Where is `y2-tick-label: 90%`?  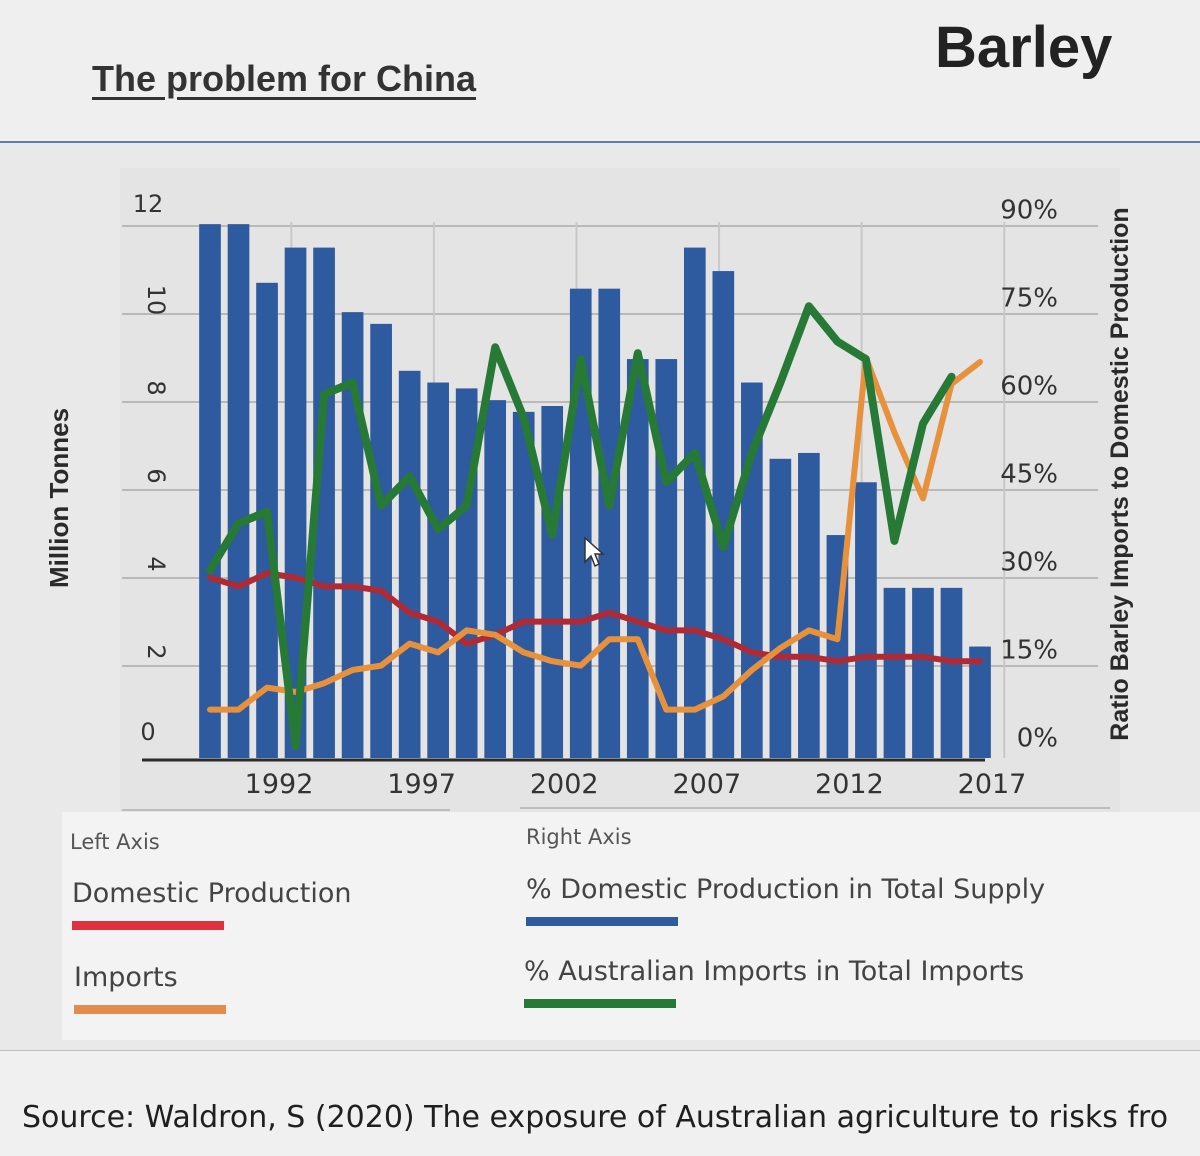
y2-tick-label: 90% is located at coordinates (1029, 211).